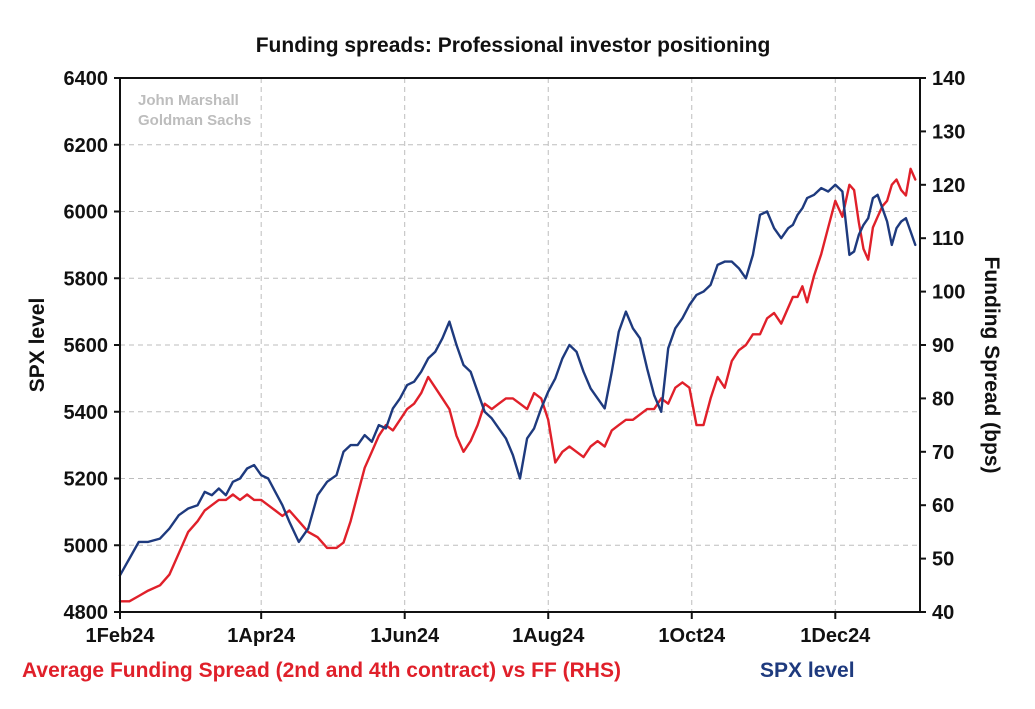  What do you see at coordinates (548, 636) in the screenshot?
I see `x-tick-label: 1Aug24` at bounding box center [548, 636].